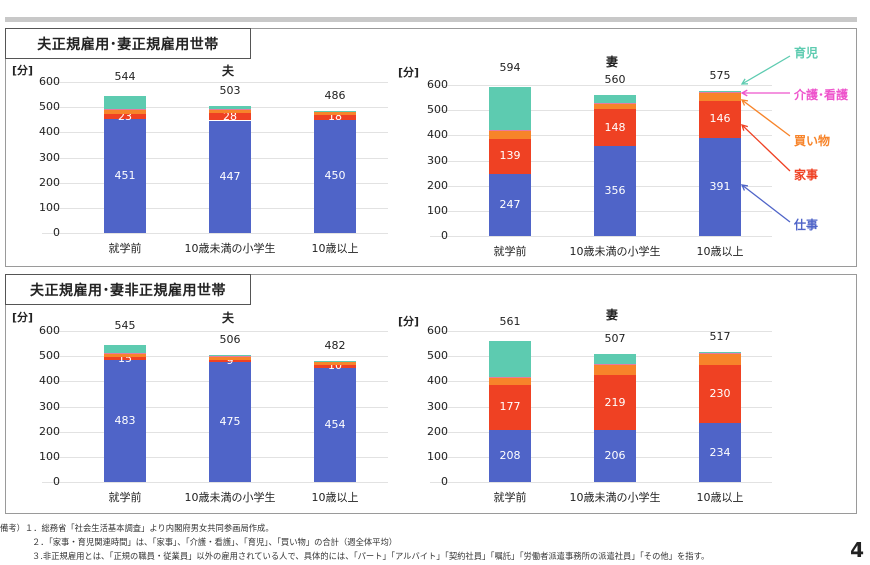  I want to click on bar-total-label: 482, so click(335, 345).